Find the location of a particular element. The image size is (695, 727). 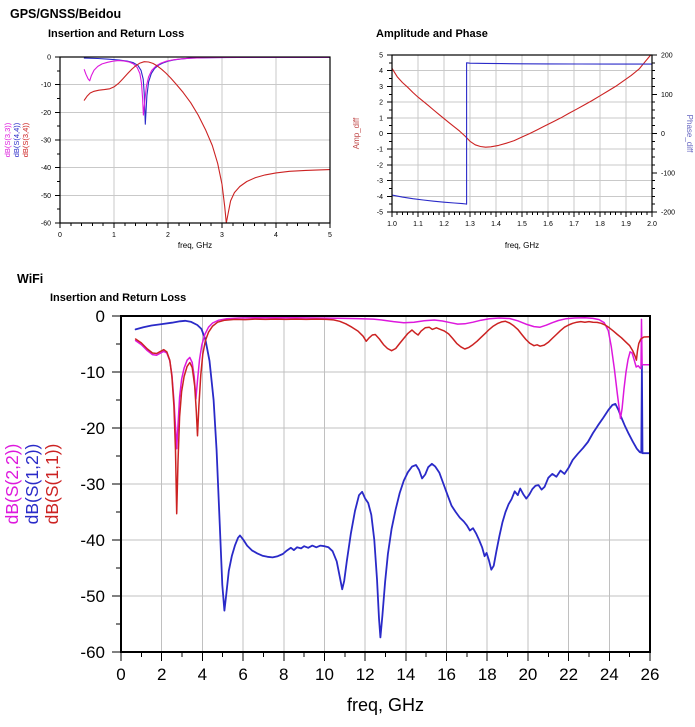

svg-text: -4 is located at coordinates (380, 197).